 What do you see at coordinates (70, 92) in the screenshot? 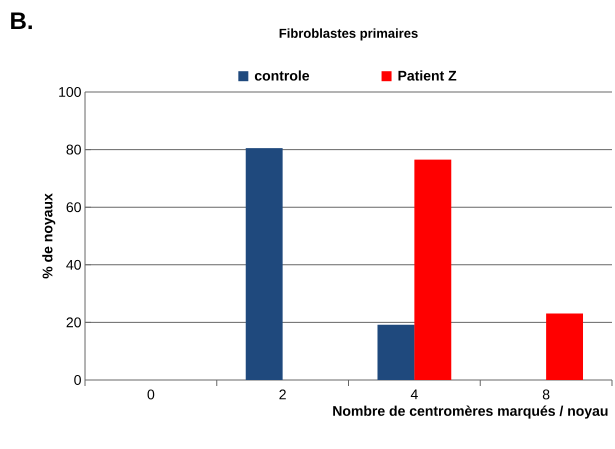
I see `y-tick-label: 100` at bounding box center [70, 92].